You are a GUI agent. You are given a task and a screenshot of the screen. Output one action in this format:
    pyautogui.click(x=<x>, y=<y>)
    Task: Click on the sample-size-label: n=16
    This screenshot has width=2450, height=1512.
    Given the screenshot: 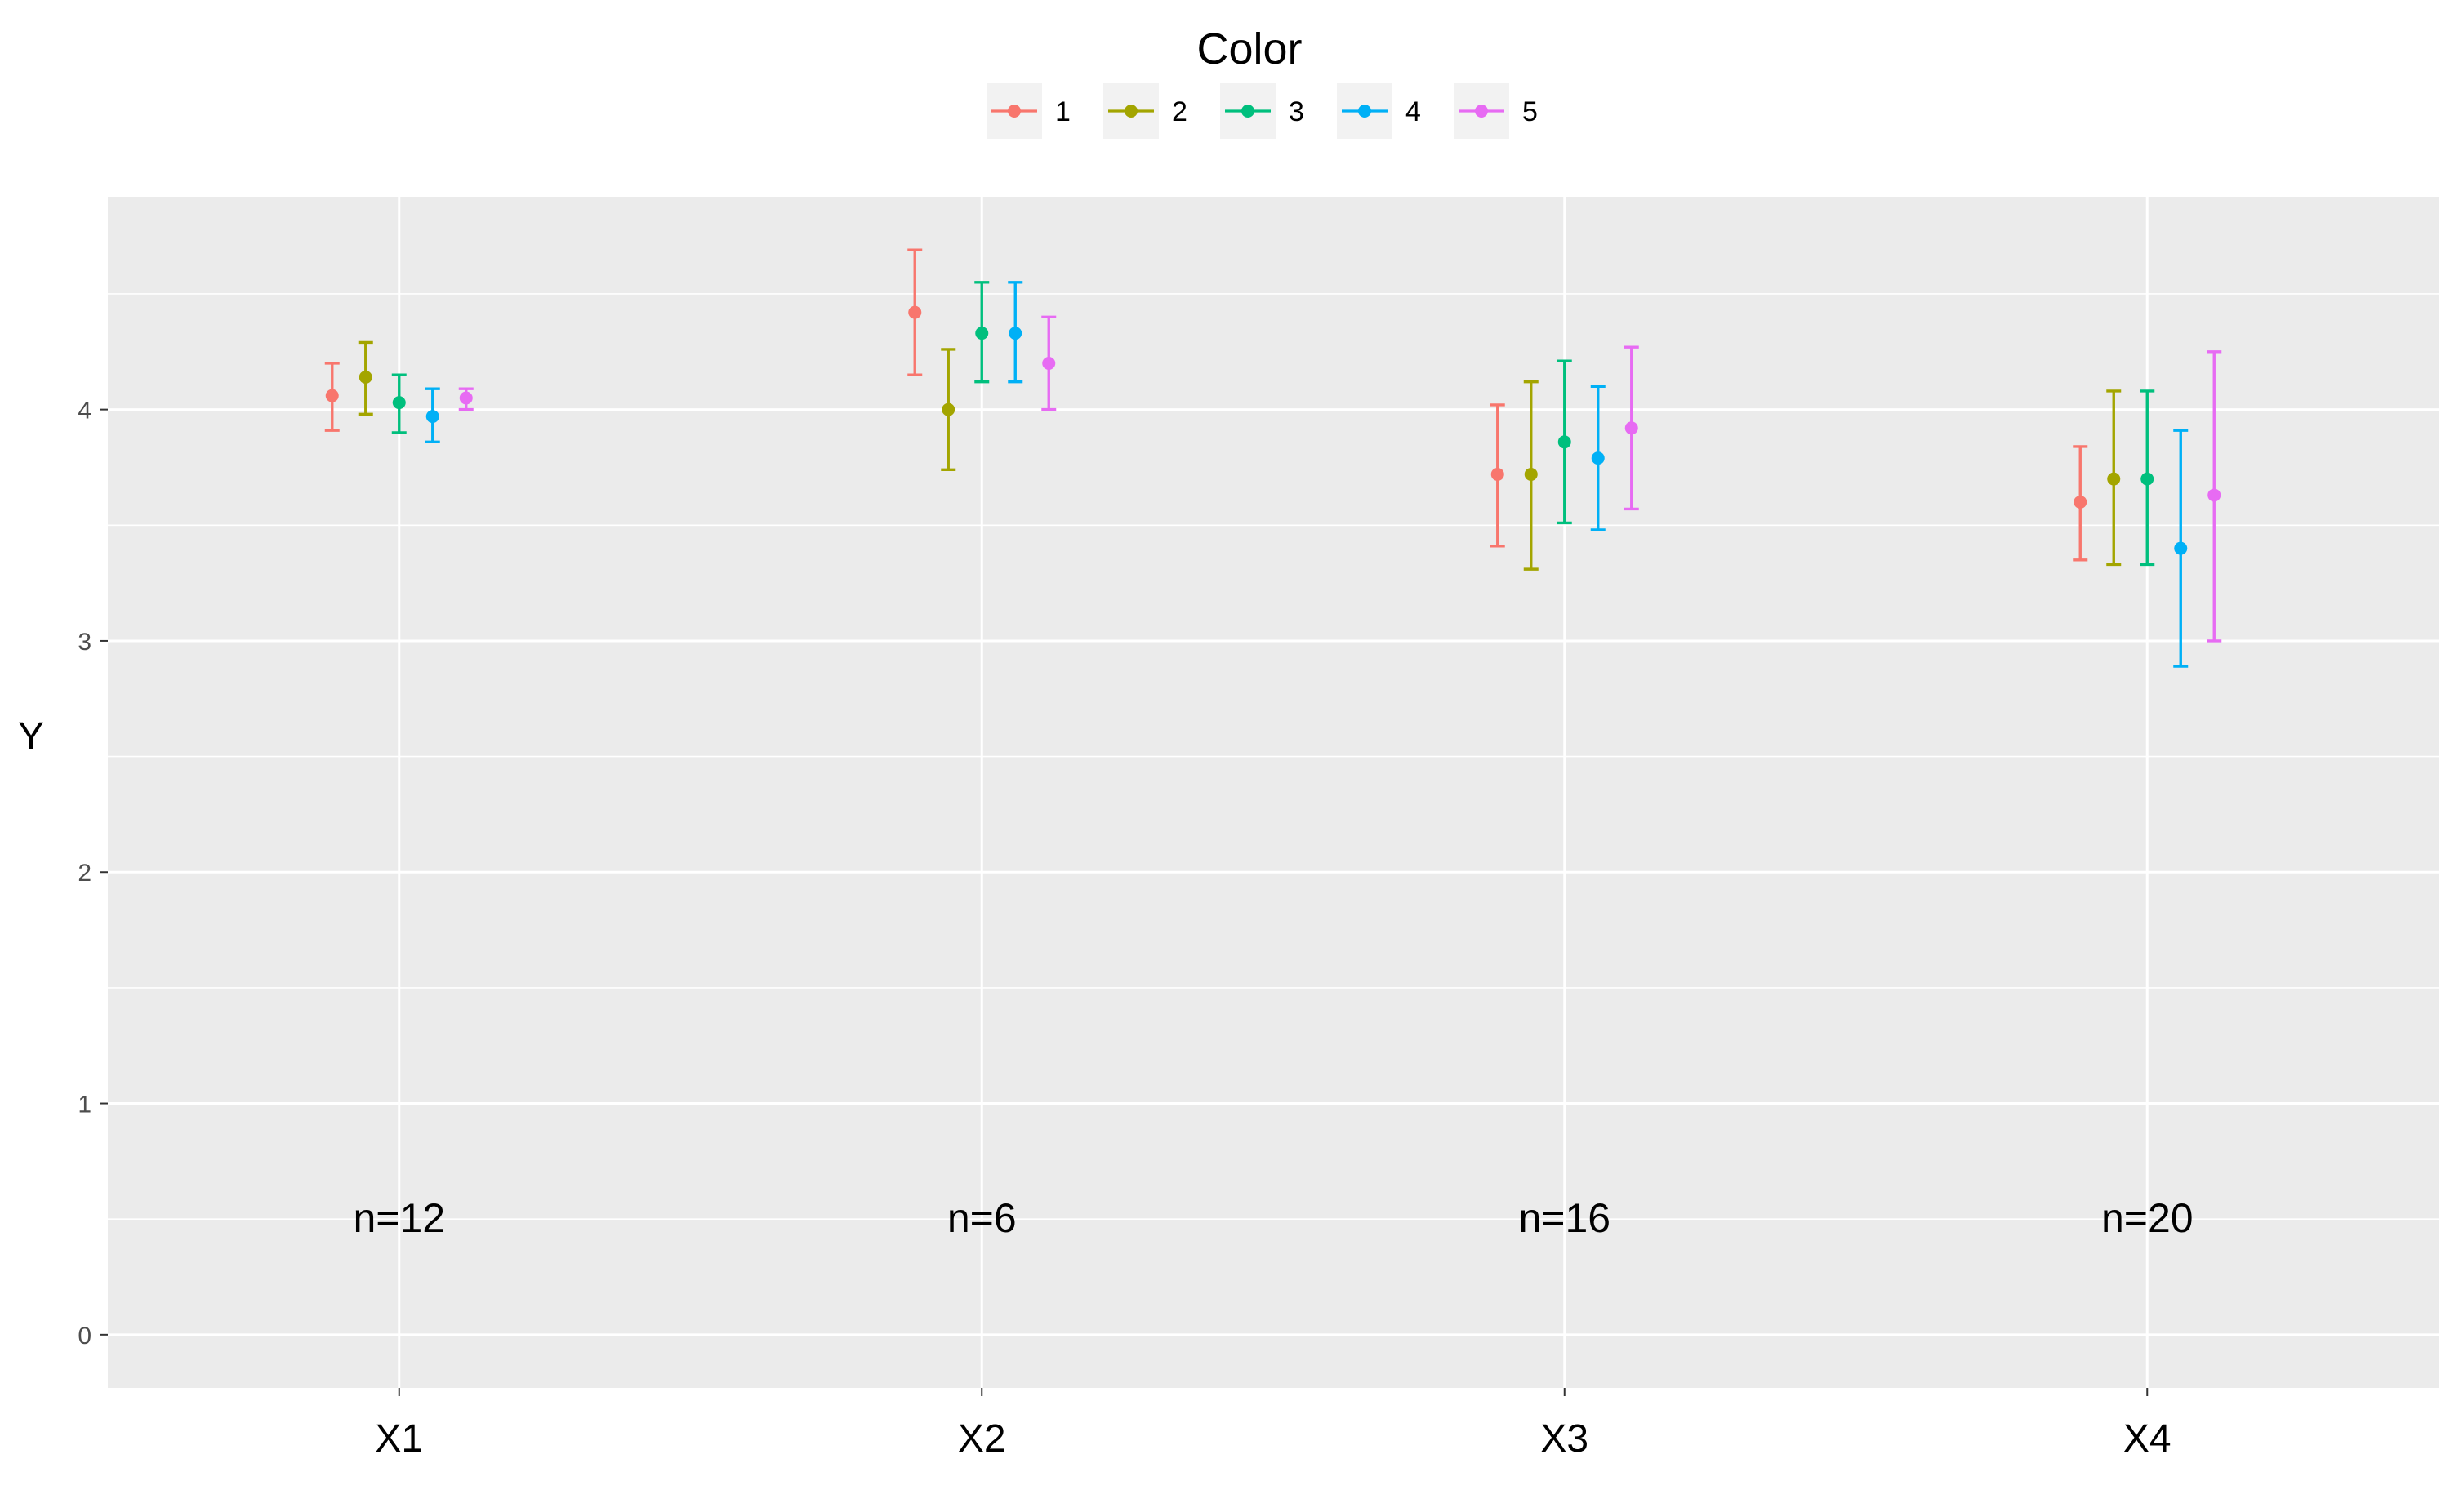 What is the action you would take?
    pyautogui.click(x=1564, y=1218)
    